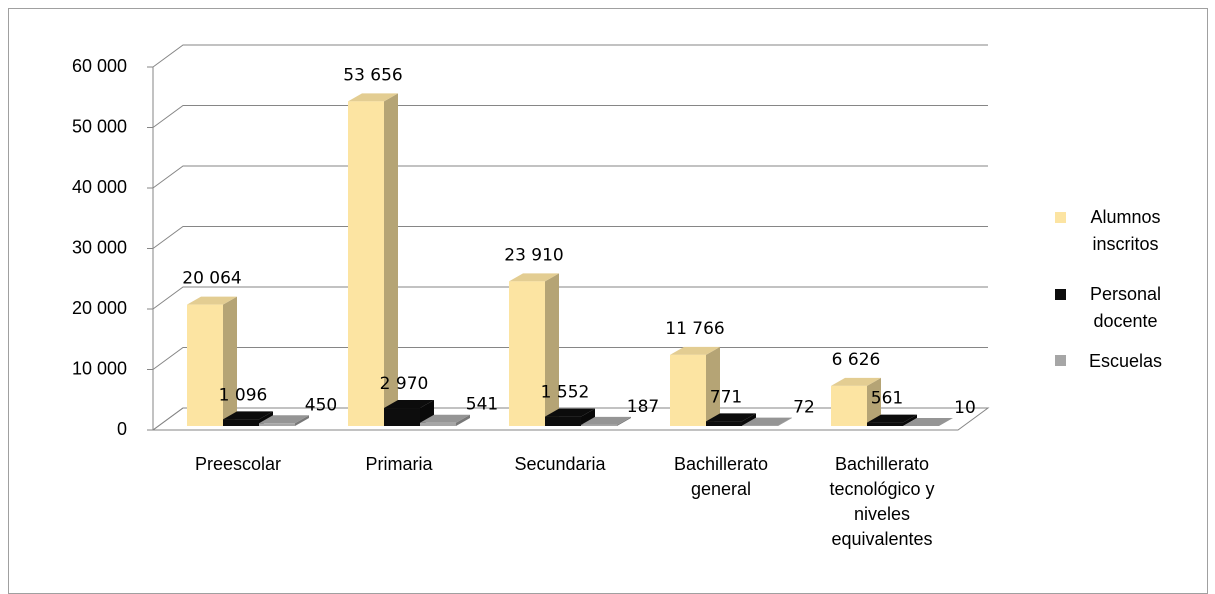 The height and width of the screenshot is (594, 1215). Describe the element at coordinates (99, 126) in the screenshot. I see `y-tick-label: 50 000` at that location.